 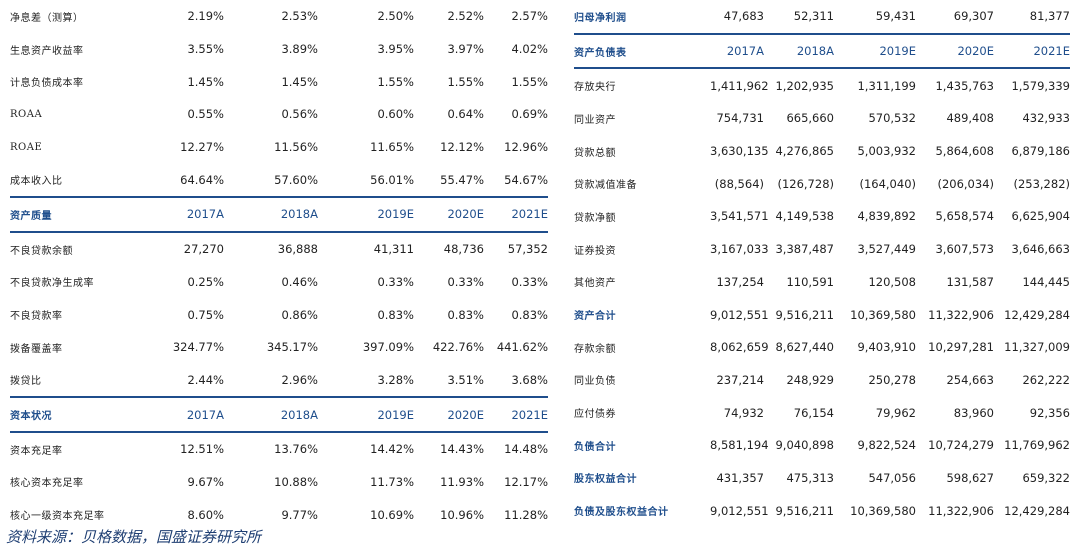 I want to click on row-label: 资产合计, so click(x=595, y=317).